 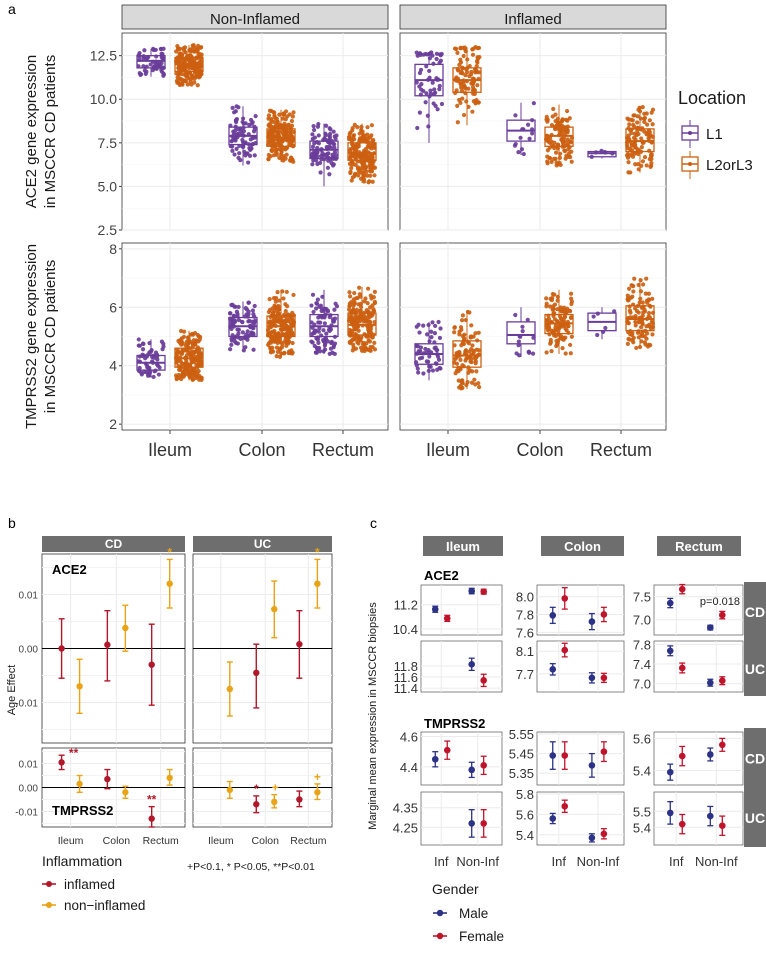 What do you see at coordinates (262, 644) in the screenshot?
I see `panel-b-r0-1: *` at bounding box center [262, 644].